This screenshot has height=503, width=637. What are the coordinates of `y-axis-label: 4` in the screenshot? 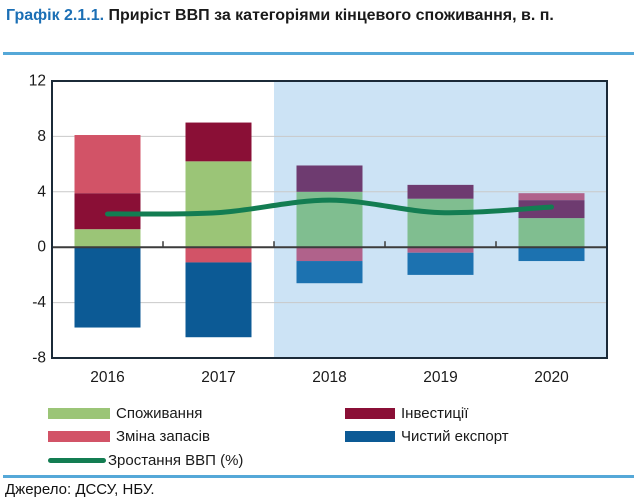 It's located at (41, 191).